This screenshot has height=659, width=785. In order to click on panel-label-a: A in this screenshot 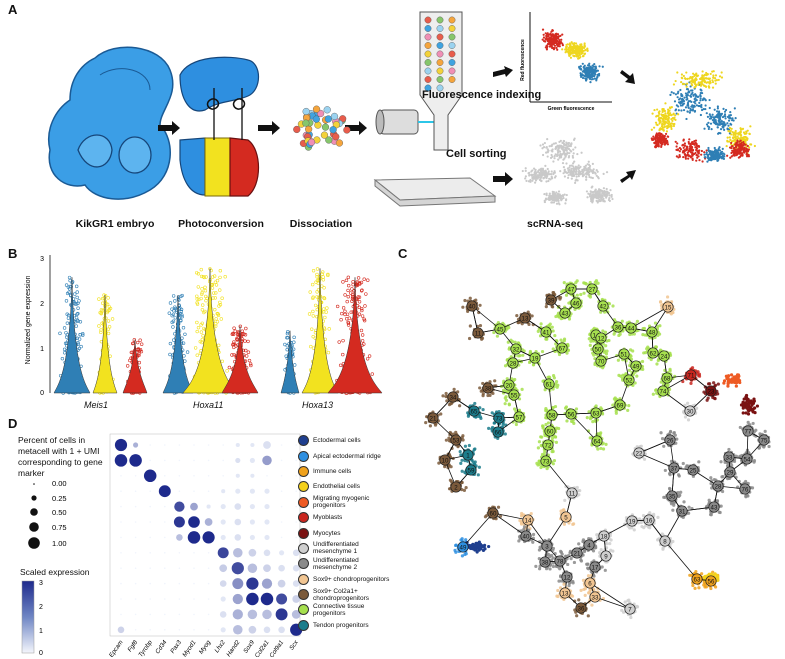, I will do `click(13, 9)`.